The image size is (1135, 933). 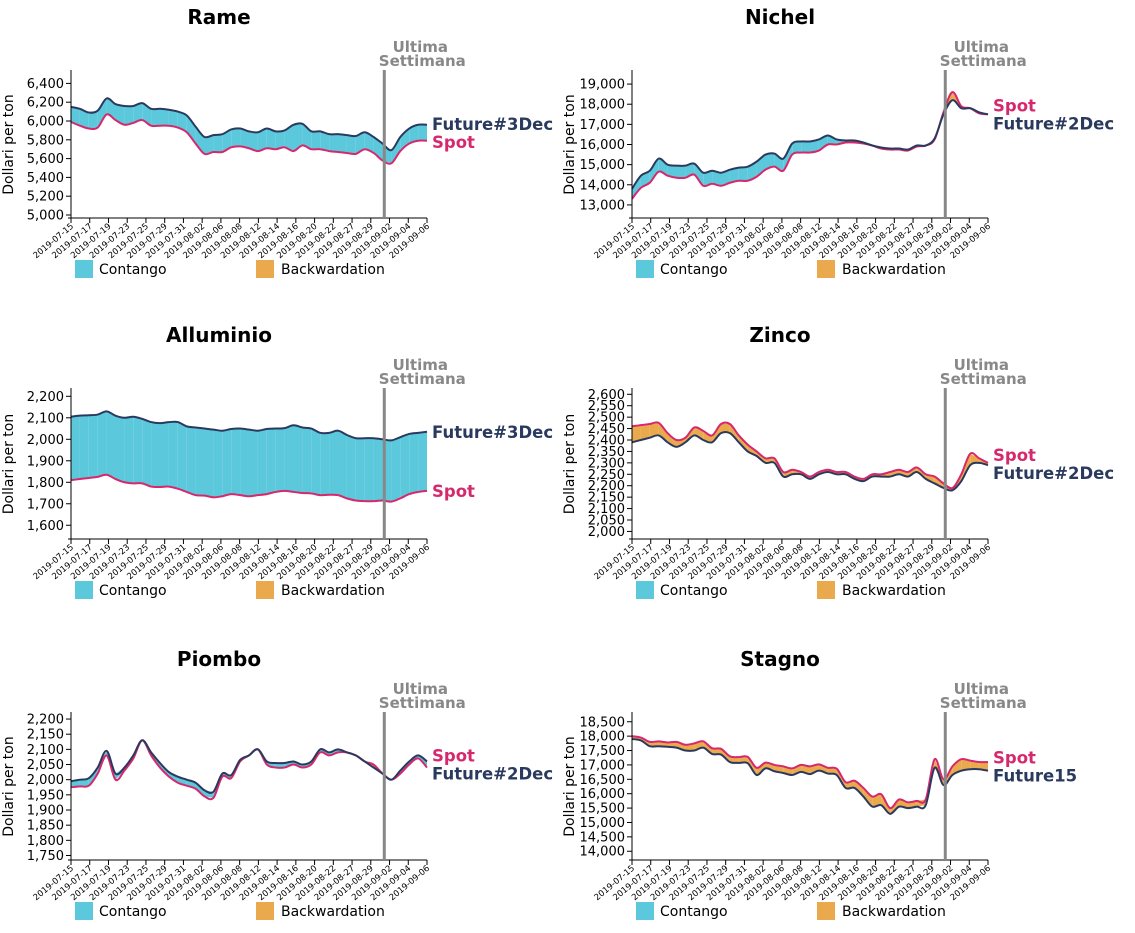 I want to click on y-tick-label: 1,950, so click(x=45, y=795).